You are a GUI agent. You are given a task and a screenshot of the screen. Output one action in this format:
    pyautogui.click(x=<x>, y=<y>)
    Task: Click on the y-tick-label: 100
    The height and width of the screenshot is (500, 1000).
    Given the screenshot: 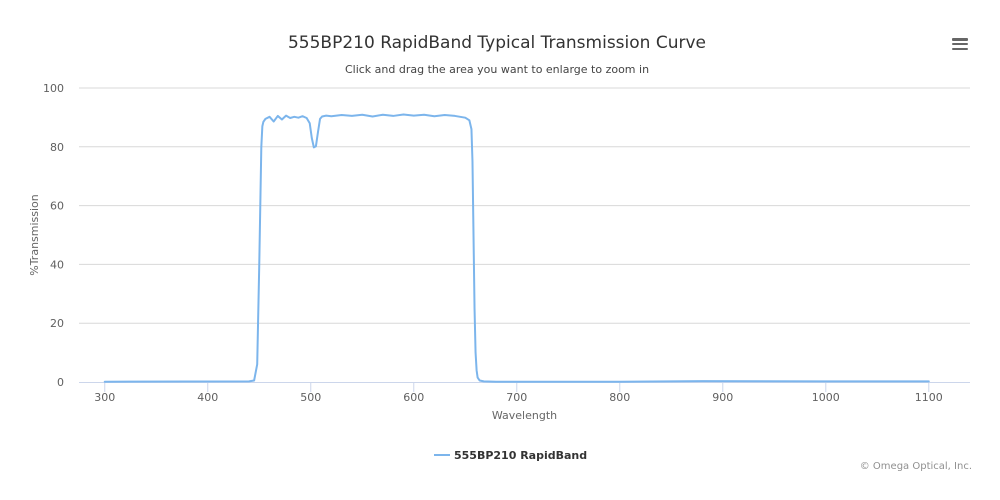 What is the action you would take?
    pyautogui.click(x=53, y=88)
    